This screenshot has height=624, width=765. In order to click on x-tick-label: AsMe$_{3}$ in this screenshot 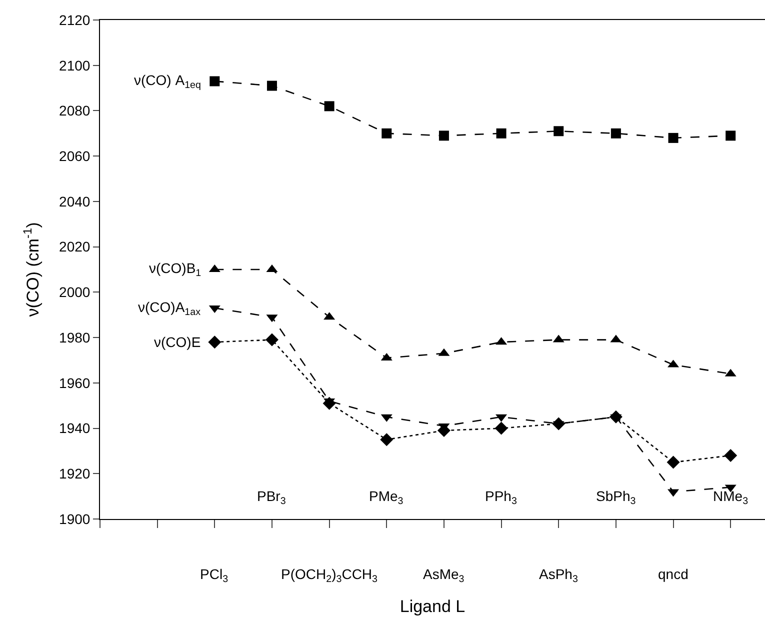, I will do `click(444, 575)`.